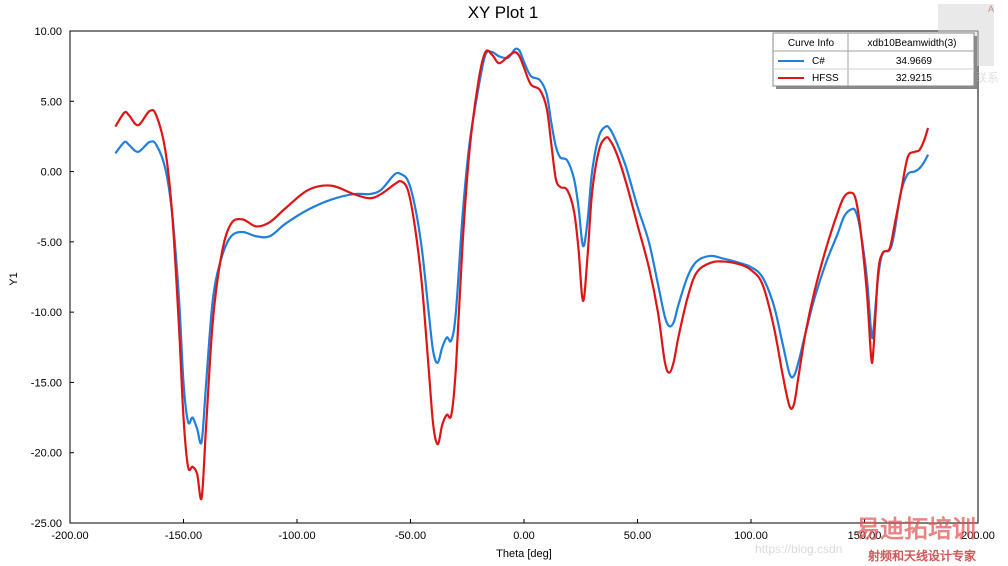 The height and width of the screenshot is (566, 1008). What do you see at coordinates (14, 278) in the screenshot?
I see `y-axis-label: Y1` at bounding box center [14, 278].